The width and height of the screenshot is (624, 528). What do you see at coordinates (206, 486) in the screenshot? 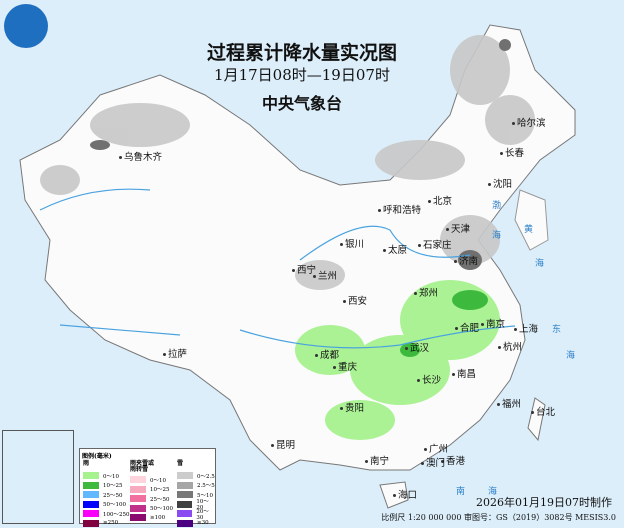
I see `legend-range: 2.5～5` at bounding box center [206, 486].